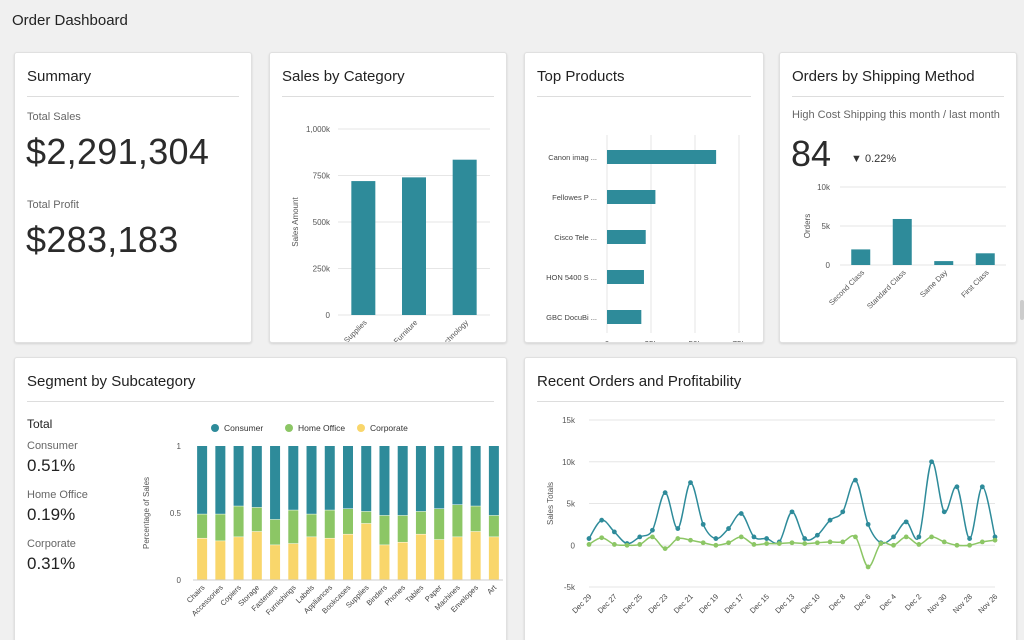 This screenshot has height=640, width=1024. I want to click on shipping-change-value: 0.22%, so click(880, 159).